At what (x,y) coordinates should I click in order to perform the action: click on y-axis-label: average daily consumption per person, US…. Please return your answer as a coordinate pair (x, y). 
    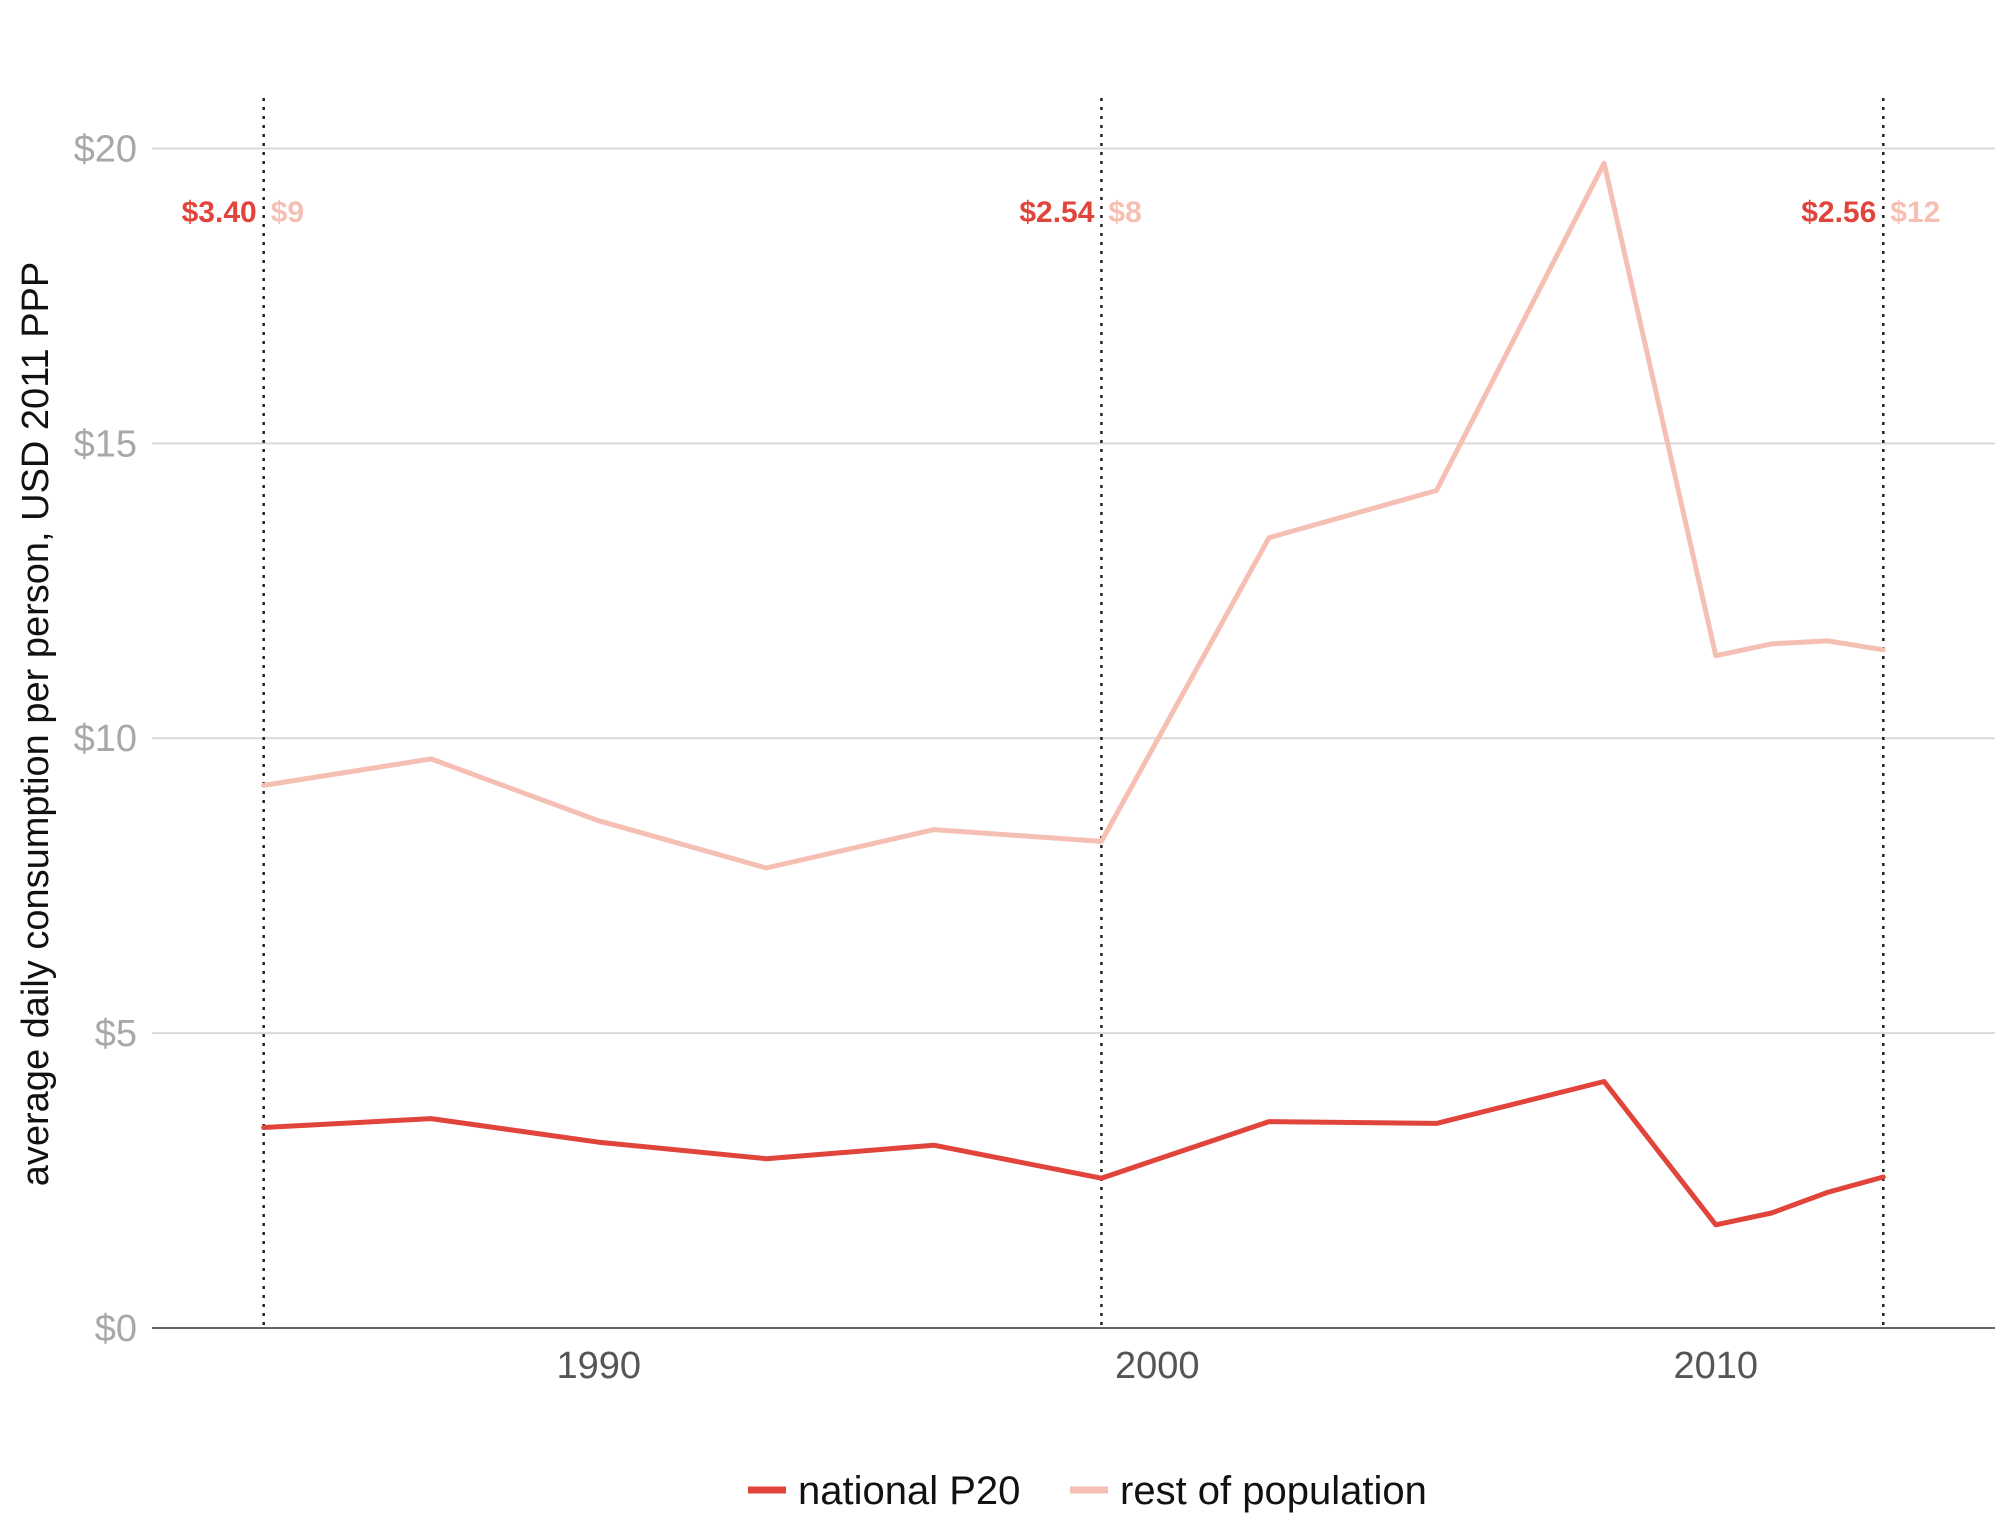
    Looking at the image, I should click on (36, 724).